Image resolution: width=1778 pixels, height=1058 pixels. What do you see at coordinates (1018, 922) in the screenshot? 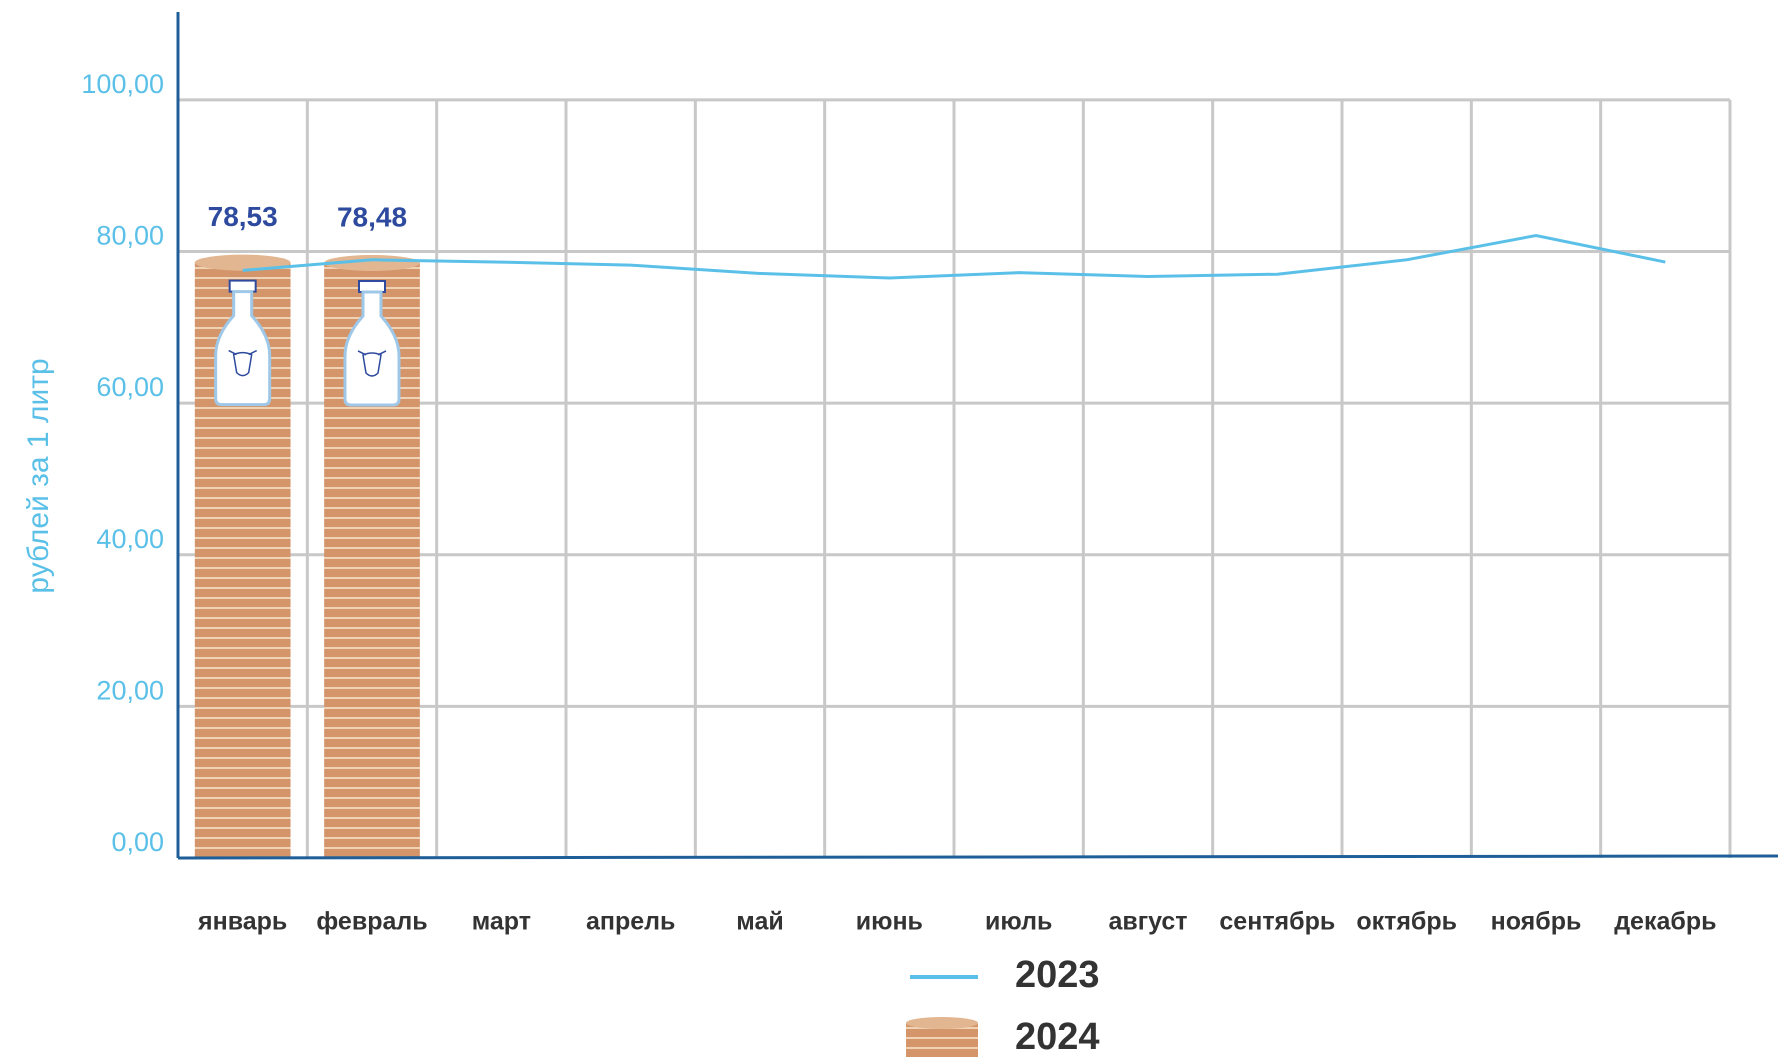
I see `x-tick-label: июль` at bounding box center [1018, 922].